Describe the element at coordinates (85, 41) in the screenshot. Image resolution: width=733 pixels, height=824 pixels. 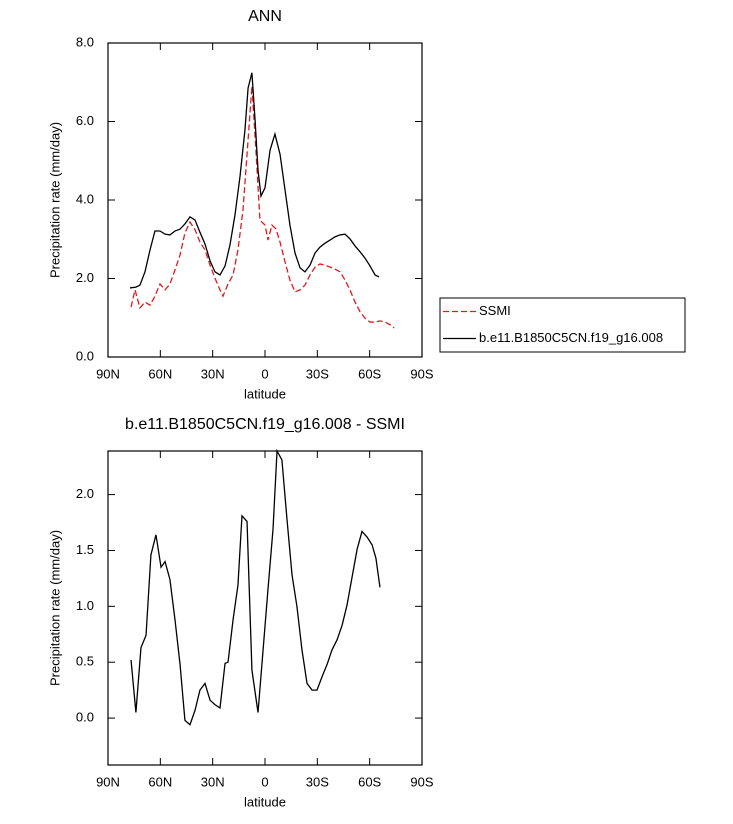
I see `y-tick-label: 8.0` at that location.